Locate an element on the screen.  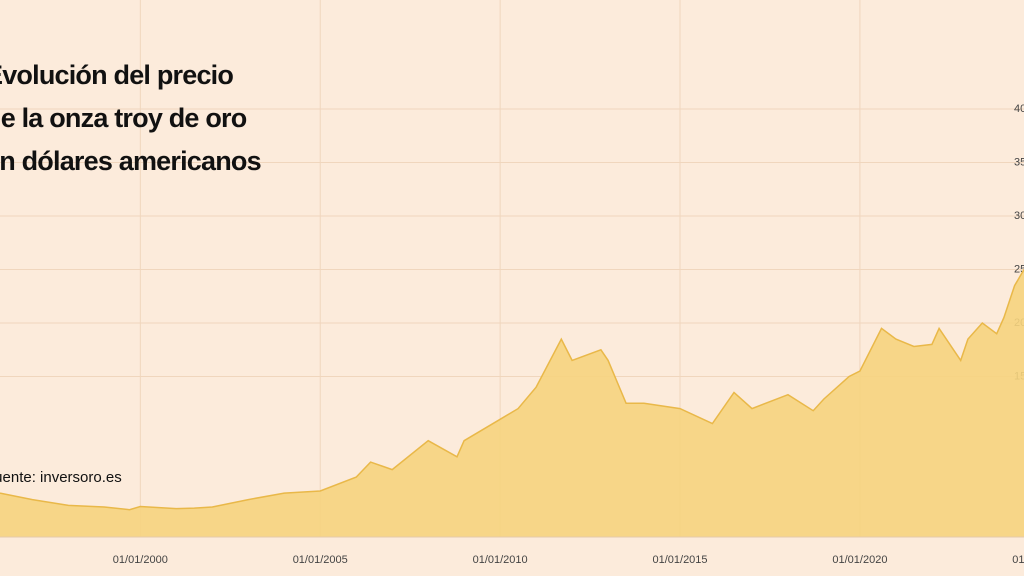
chart-title: en dólares americanos is located at coordinates (130, 161).